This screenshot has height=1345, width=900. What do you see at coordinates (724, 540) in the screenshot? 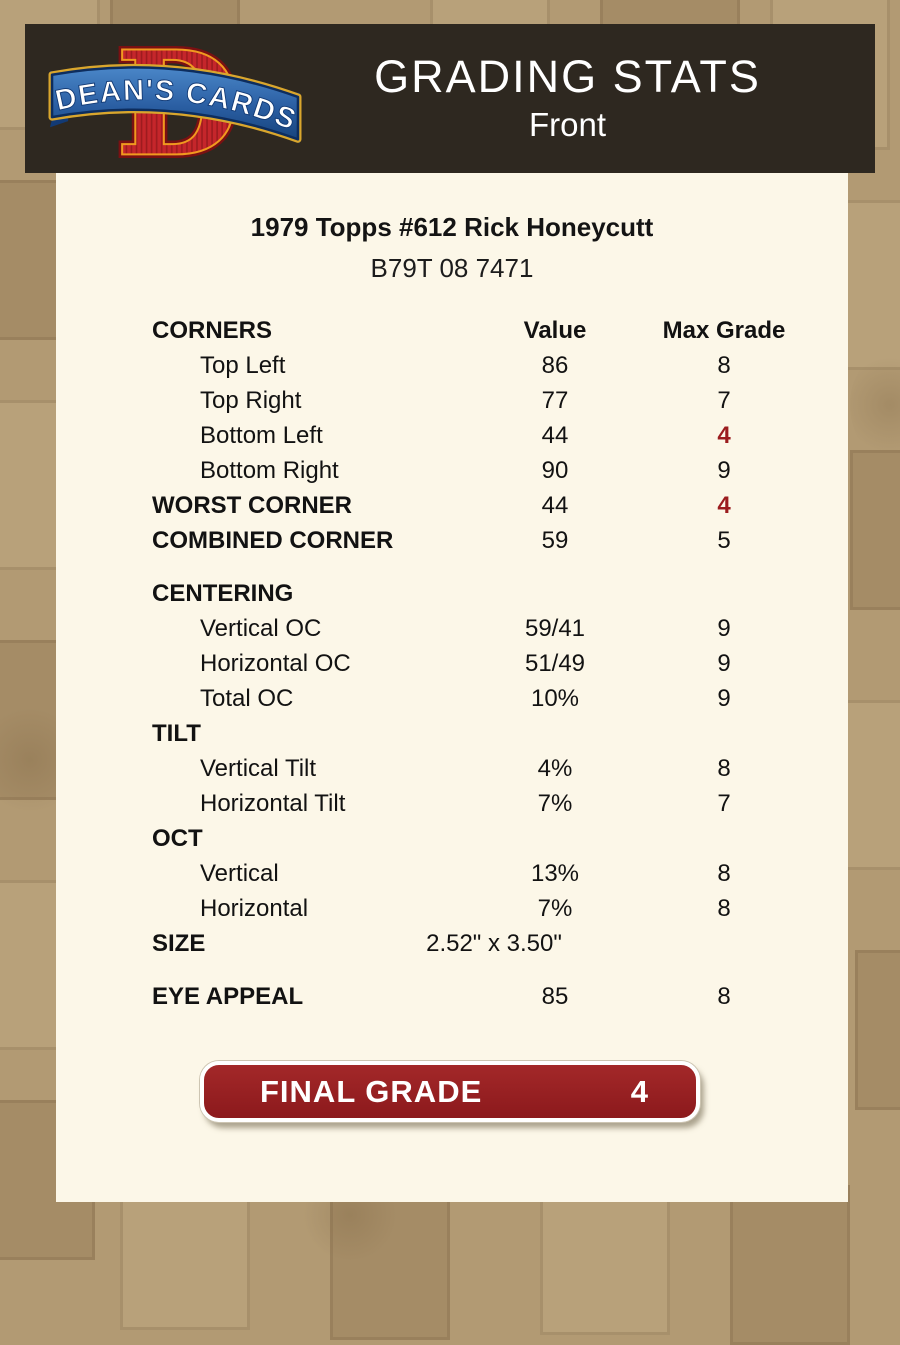
I see `row-max-grade: 5` at bounding box center [724, 540].